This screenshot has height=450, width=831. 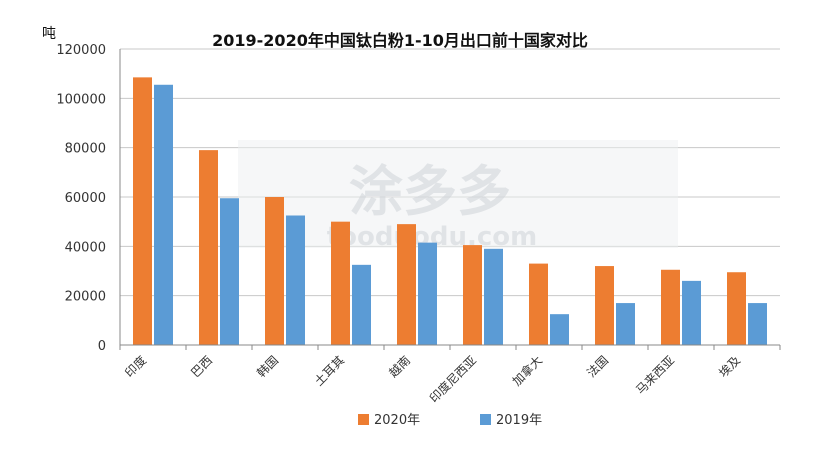 What do you see at coordinates (268, 367) in the screenshot?
I see `x-category-label: 韩国` at bounding box center [268, 367].